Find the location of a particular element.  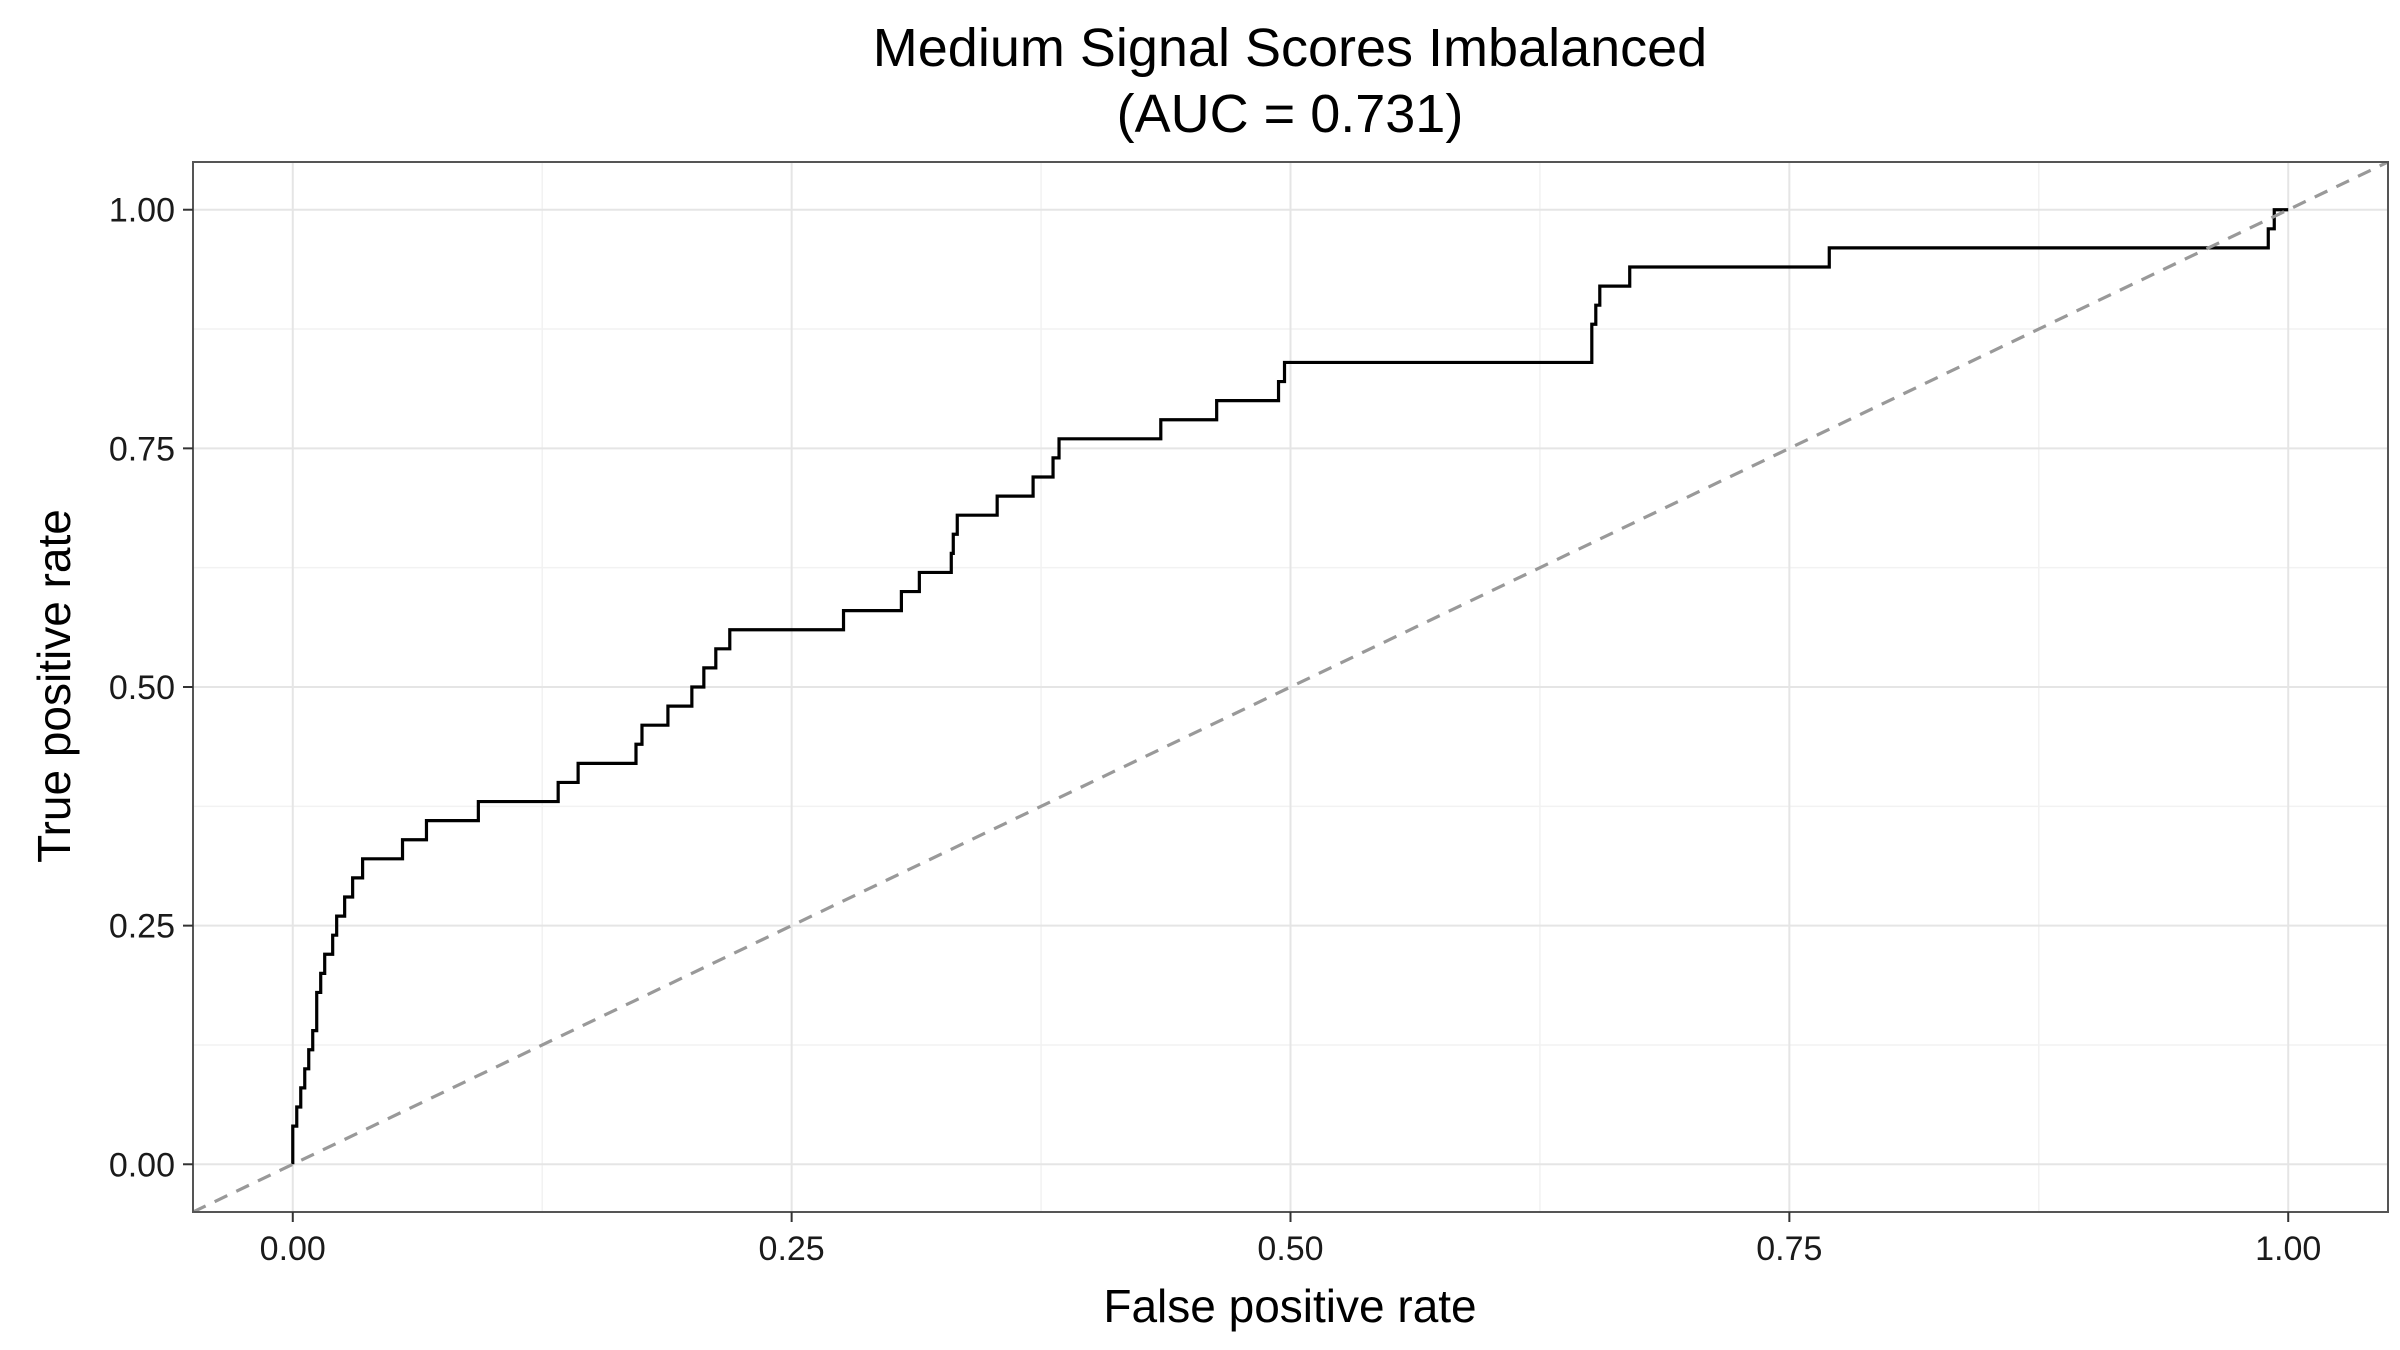

chart-subtitle: (AUC = 0.731) is located at coordinates (1290, 114).